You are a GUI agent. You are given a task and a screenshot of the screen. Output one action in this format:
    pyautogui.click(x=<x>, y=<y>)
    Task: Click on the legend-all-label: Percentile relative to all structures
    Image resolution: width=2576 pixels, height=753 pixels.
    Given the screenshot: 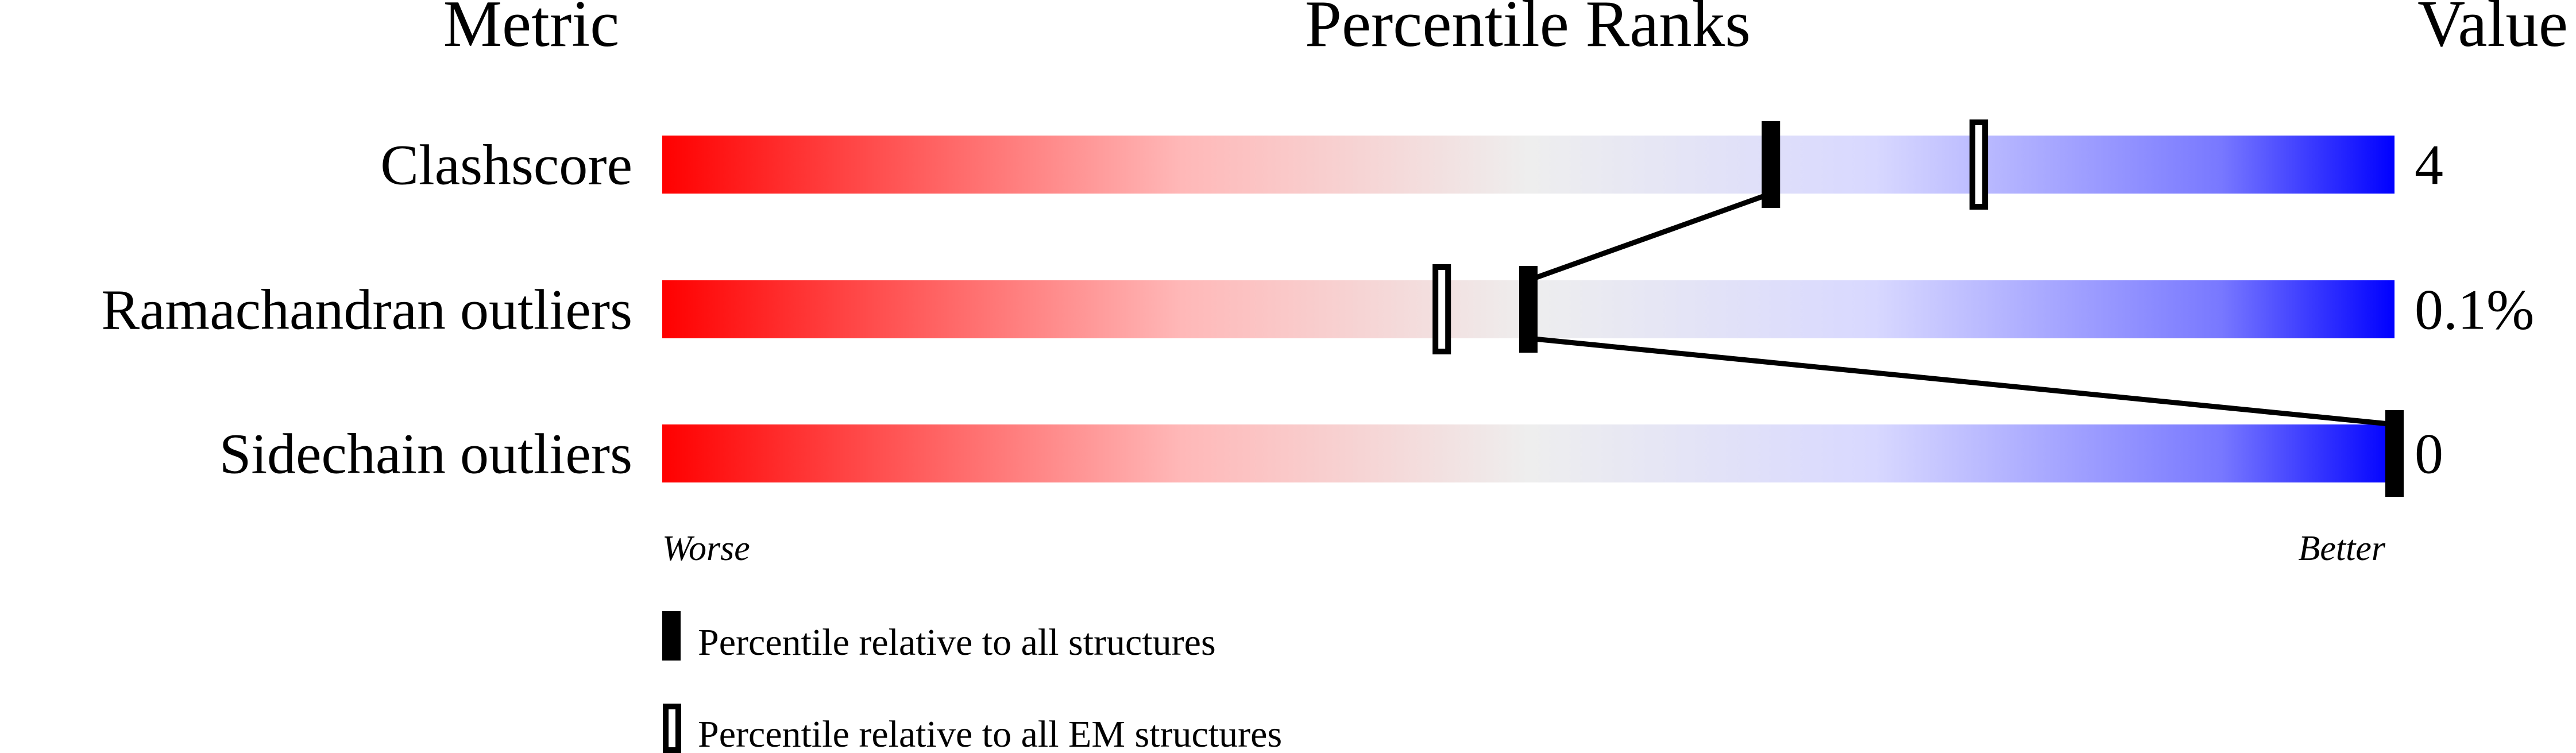 What is the action you would take?
    pyautogui.click(x=957, y=642)
    